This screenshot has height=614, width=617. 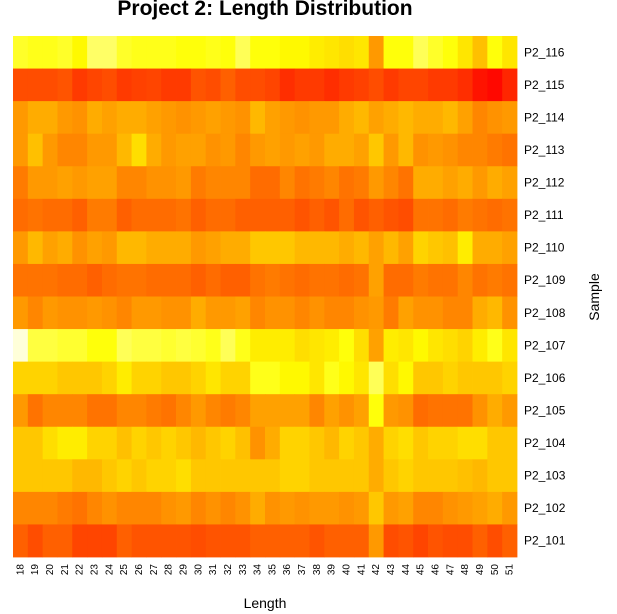 What do you see at coordinates (80, 570) in the screenshot?
I see `column-tick-label: 22` at bounding box center [80, 570].